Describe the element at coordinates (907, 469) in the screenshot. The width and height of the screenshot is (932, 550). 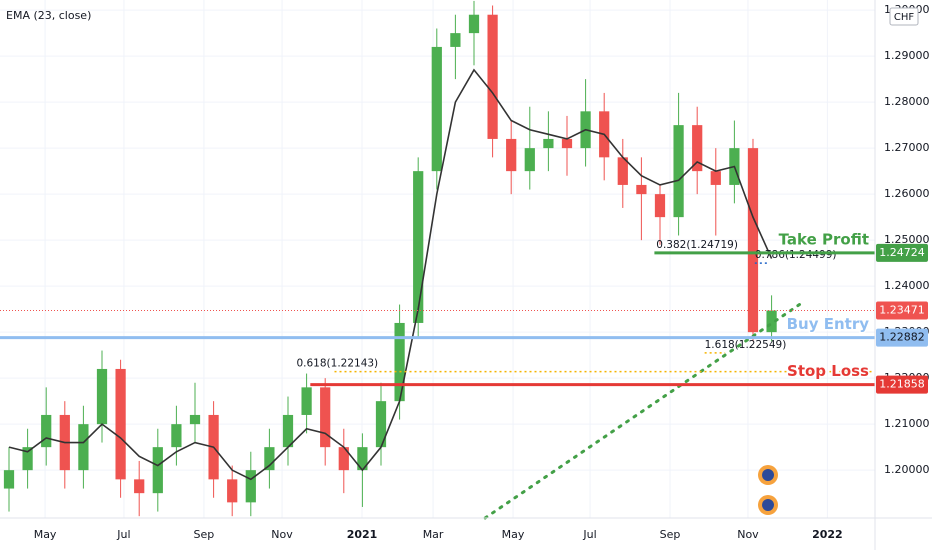
I see `y-tick-label: 1.20000` at that location.